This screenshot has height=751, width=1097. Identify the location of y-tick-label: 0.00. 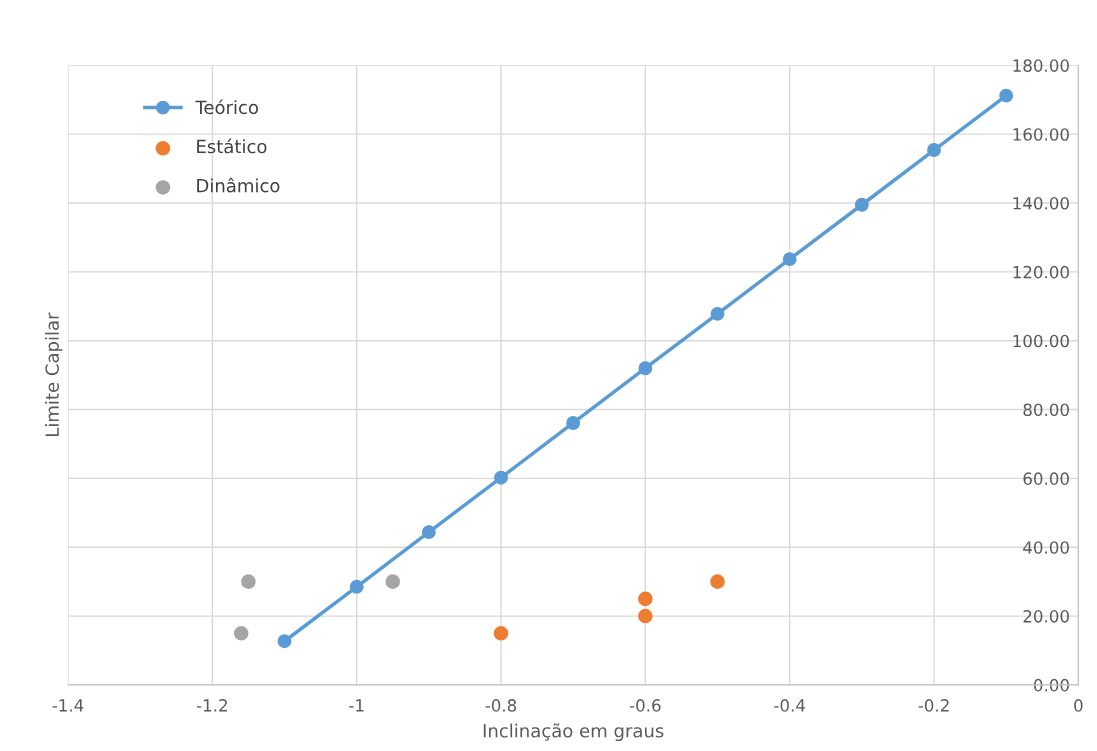
(1051, 685).